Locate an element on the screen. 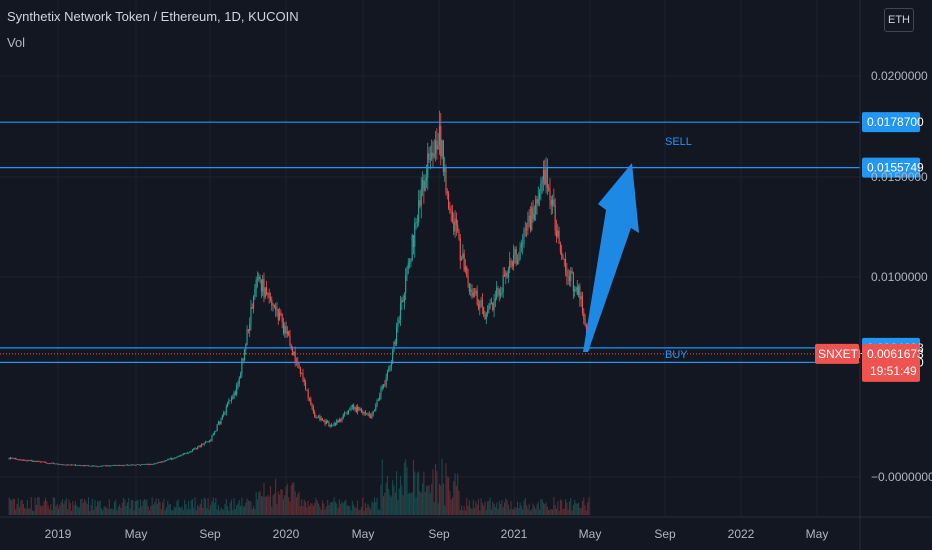  time-axis: 2019 May Sep 2020 May Sep 2021 May Sep 2022 May is located at coordinates (466, 528).